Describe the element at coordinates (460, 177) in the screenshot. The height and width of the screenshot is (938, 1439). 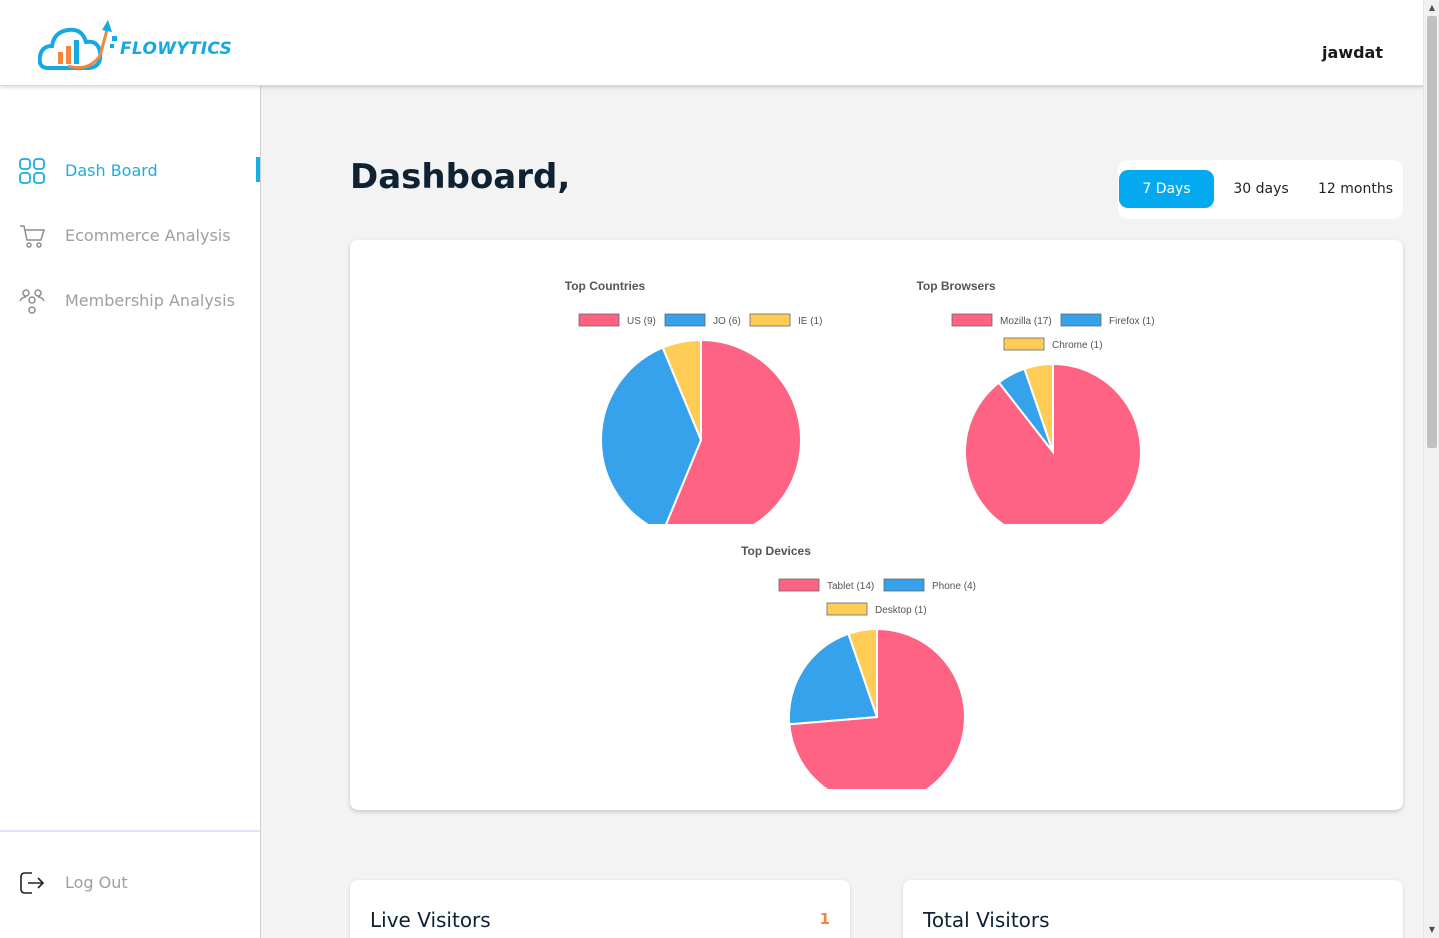
I see `page-title: Dashboard,` at that location.